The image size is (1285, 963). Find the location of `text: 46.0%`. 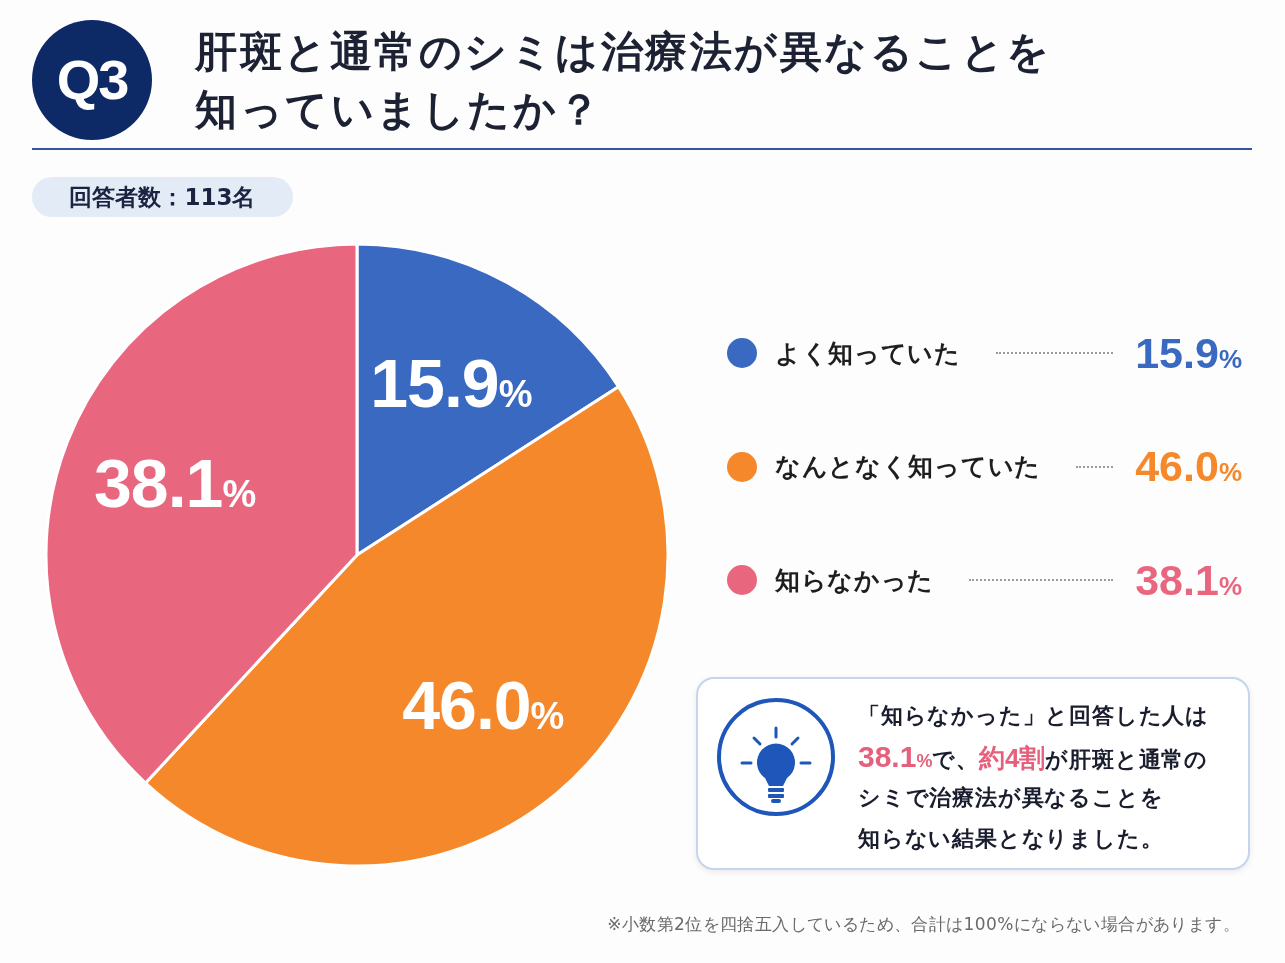

text: 46.0% is located at coordinates (1188, 466).